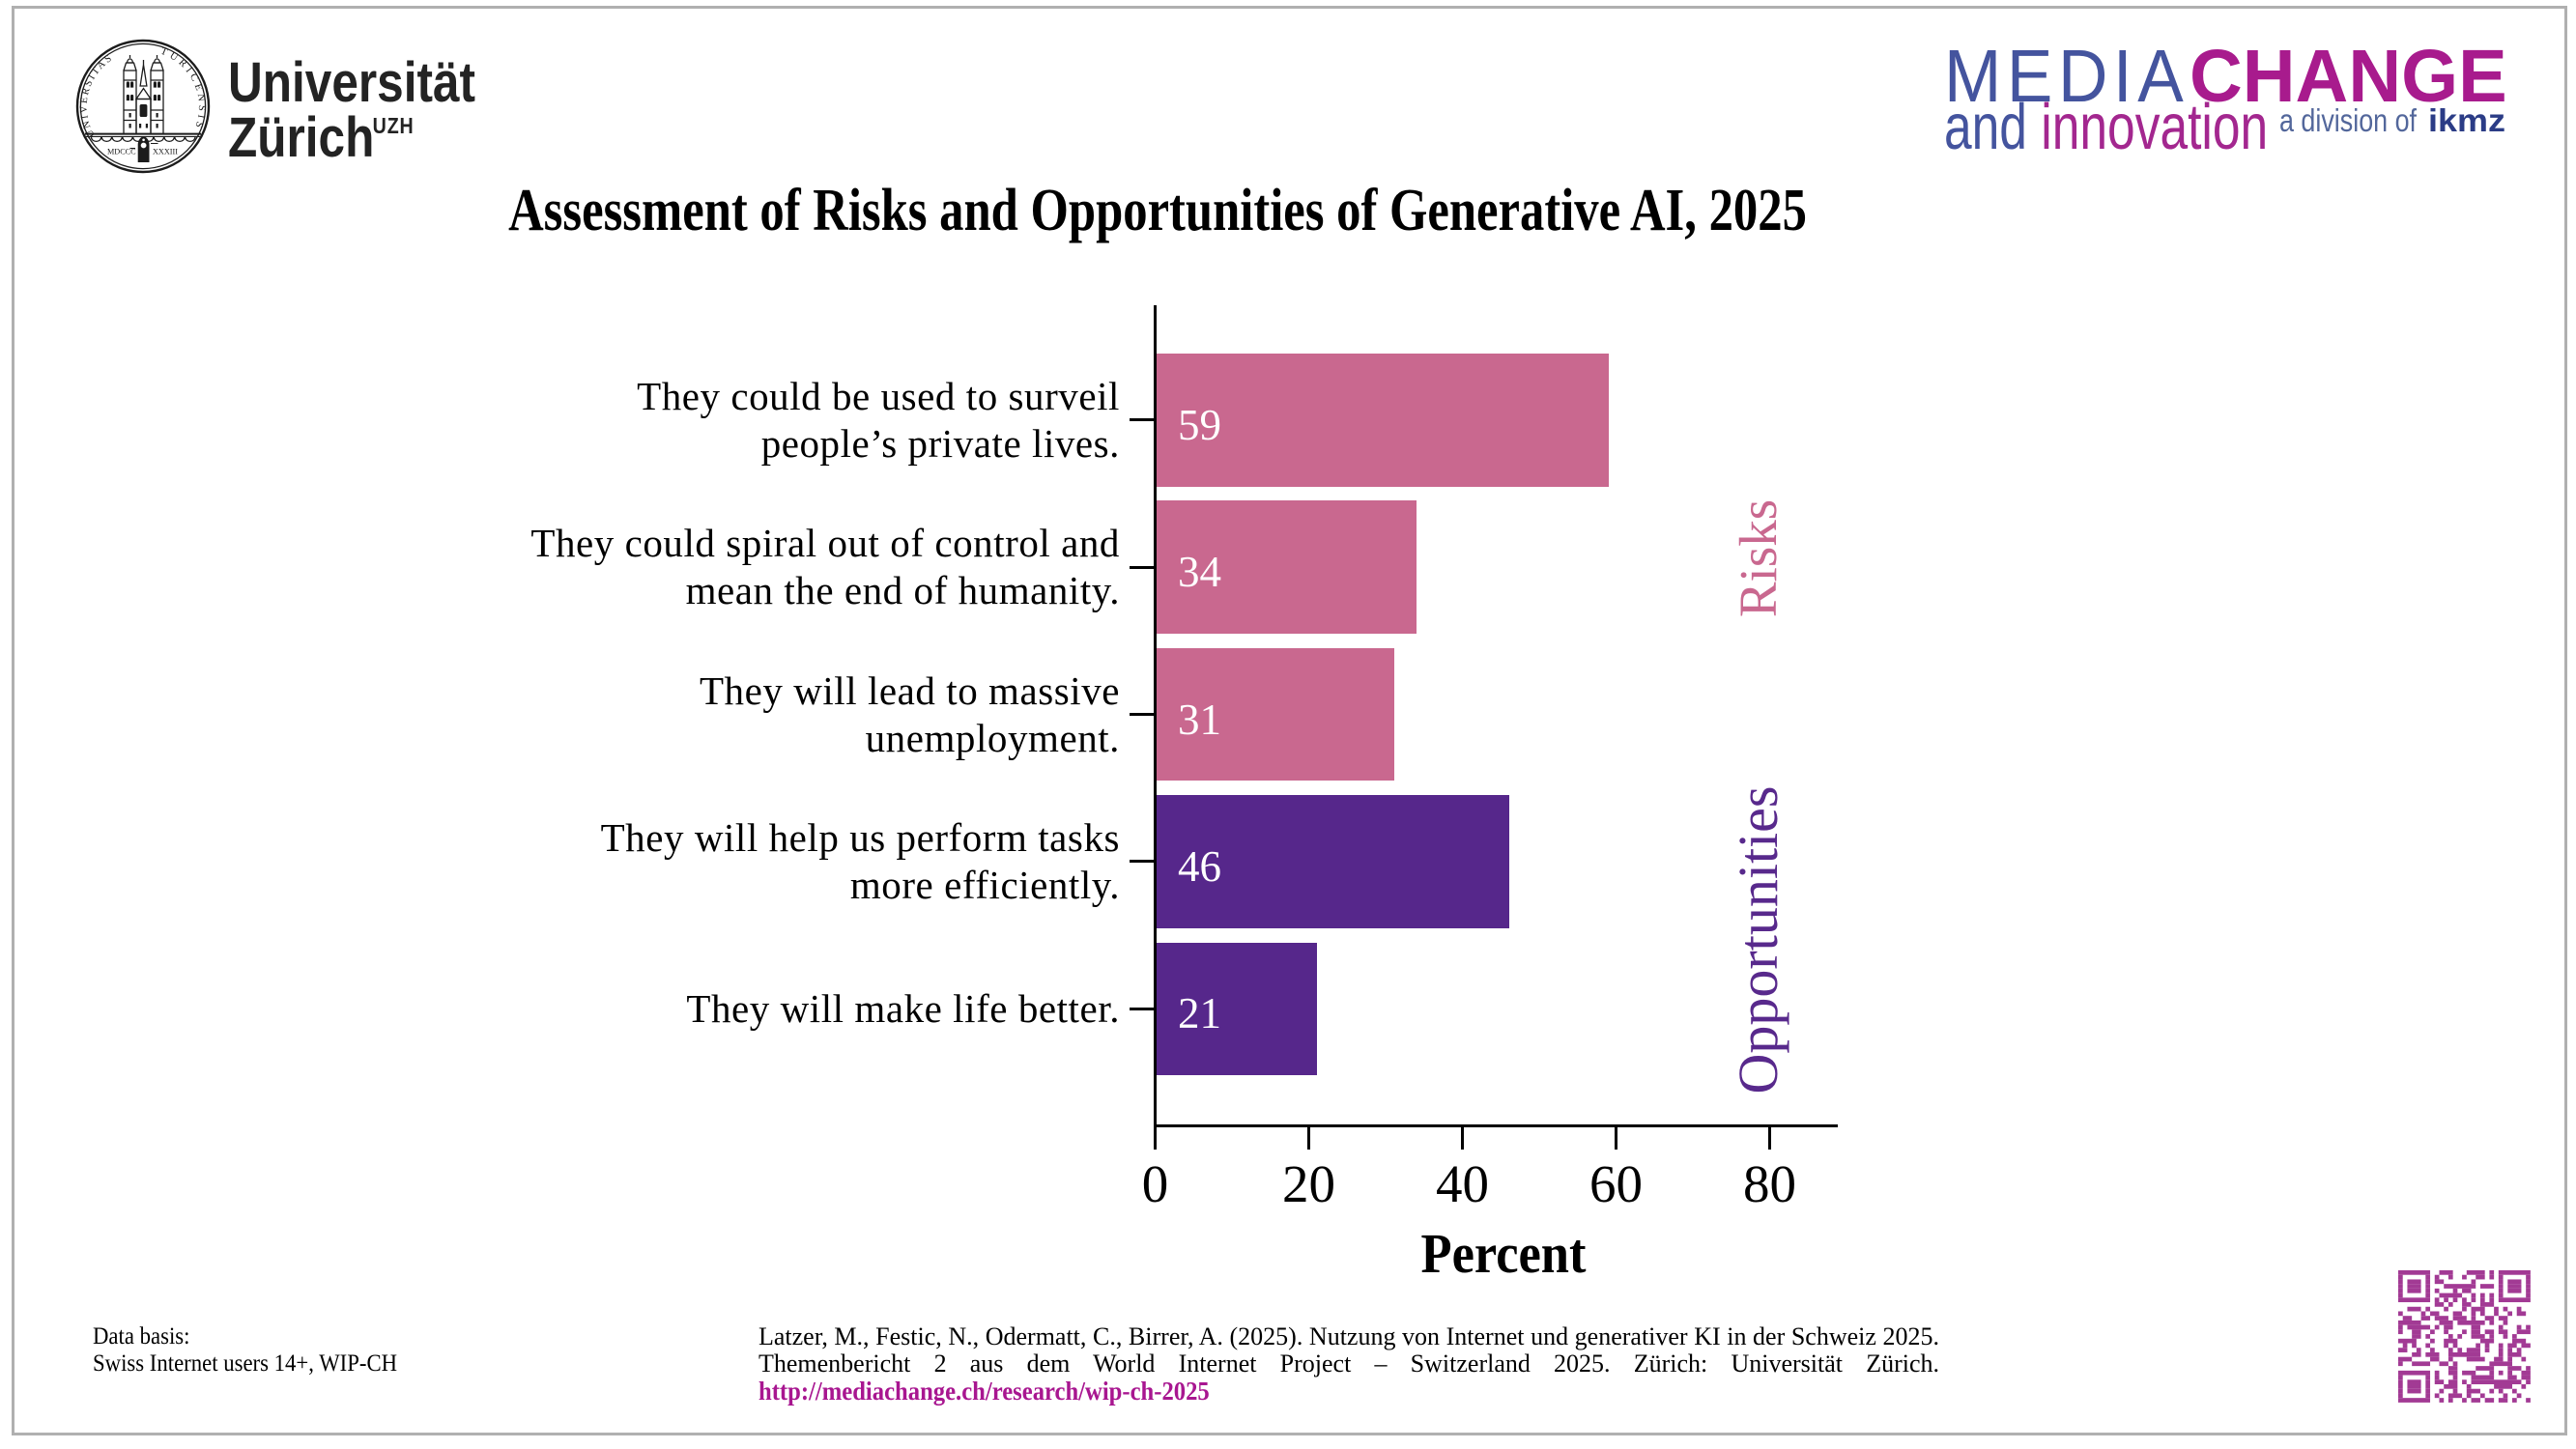  Describe the element at coordinates (1758, 940) in the screenshot. I see `svg-text: Opportunities` at that location.